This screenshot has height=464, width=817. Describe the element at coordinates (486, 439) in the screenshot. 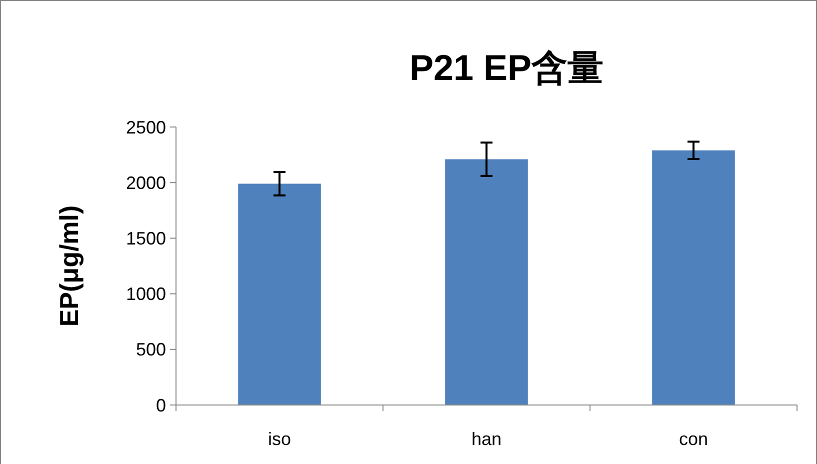

I see `x-tick-label: han` at that location.